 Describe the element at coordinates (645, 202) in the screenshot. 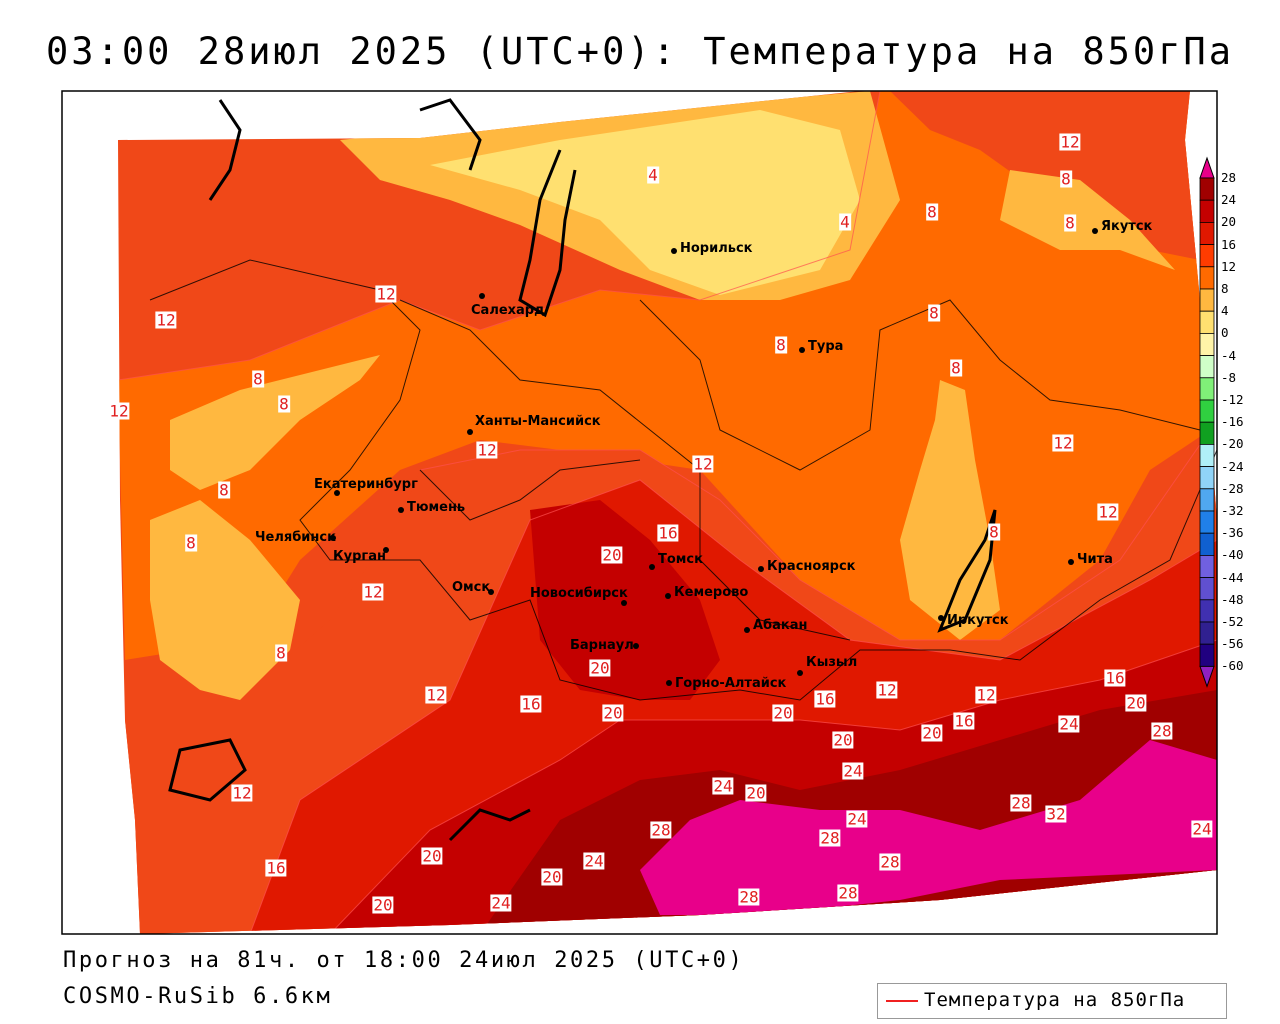

I see `zone-0-4-north` at that location.